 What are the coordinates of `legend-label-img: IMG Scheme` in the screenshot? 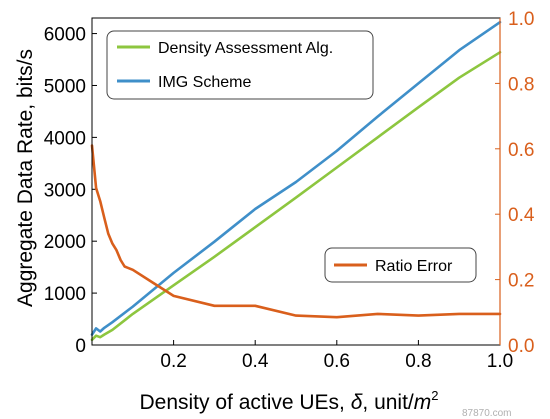 It's located at (204, 82).